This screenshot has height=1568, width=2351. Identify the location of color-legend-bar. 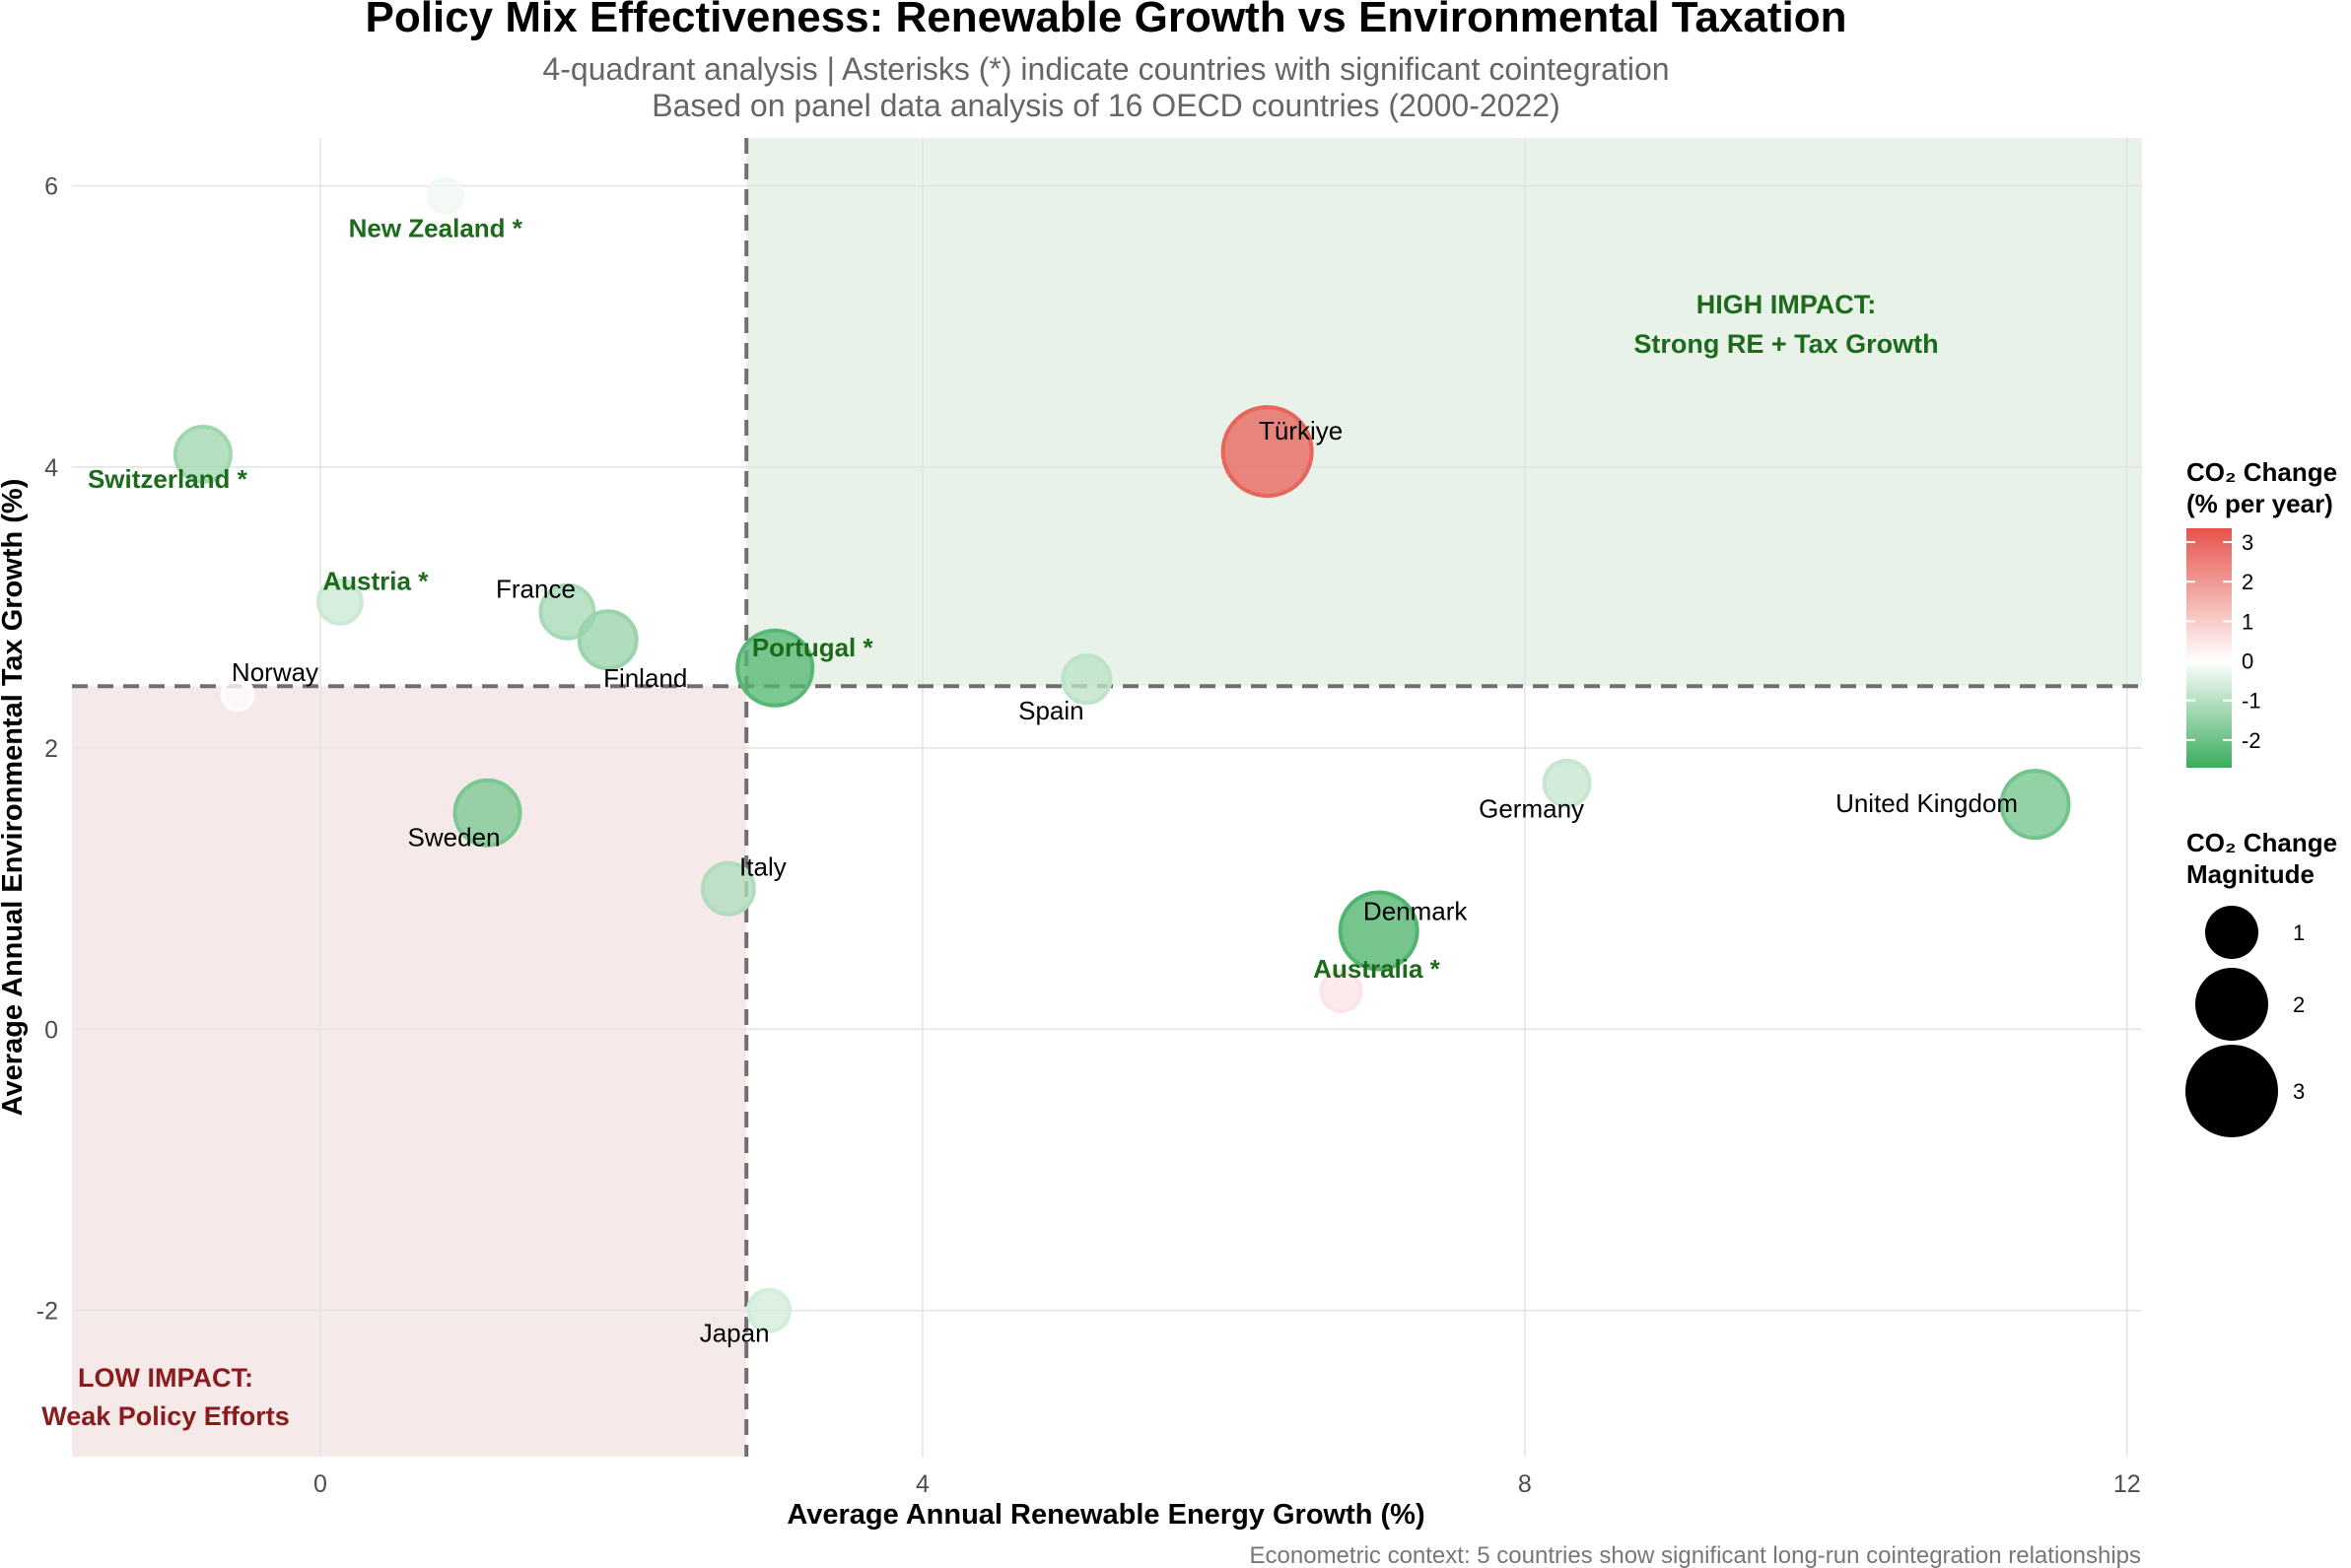
(2209, 648).